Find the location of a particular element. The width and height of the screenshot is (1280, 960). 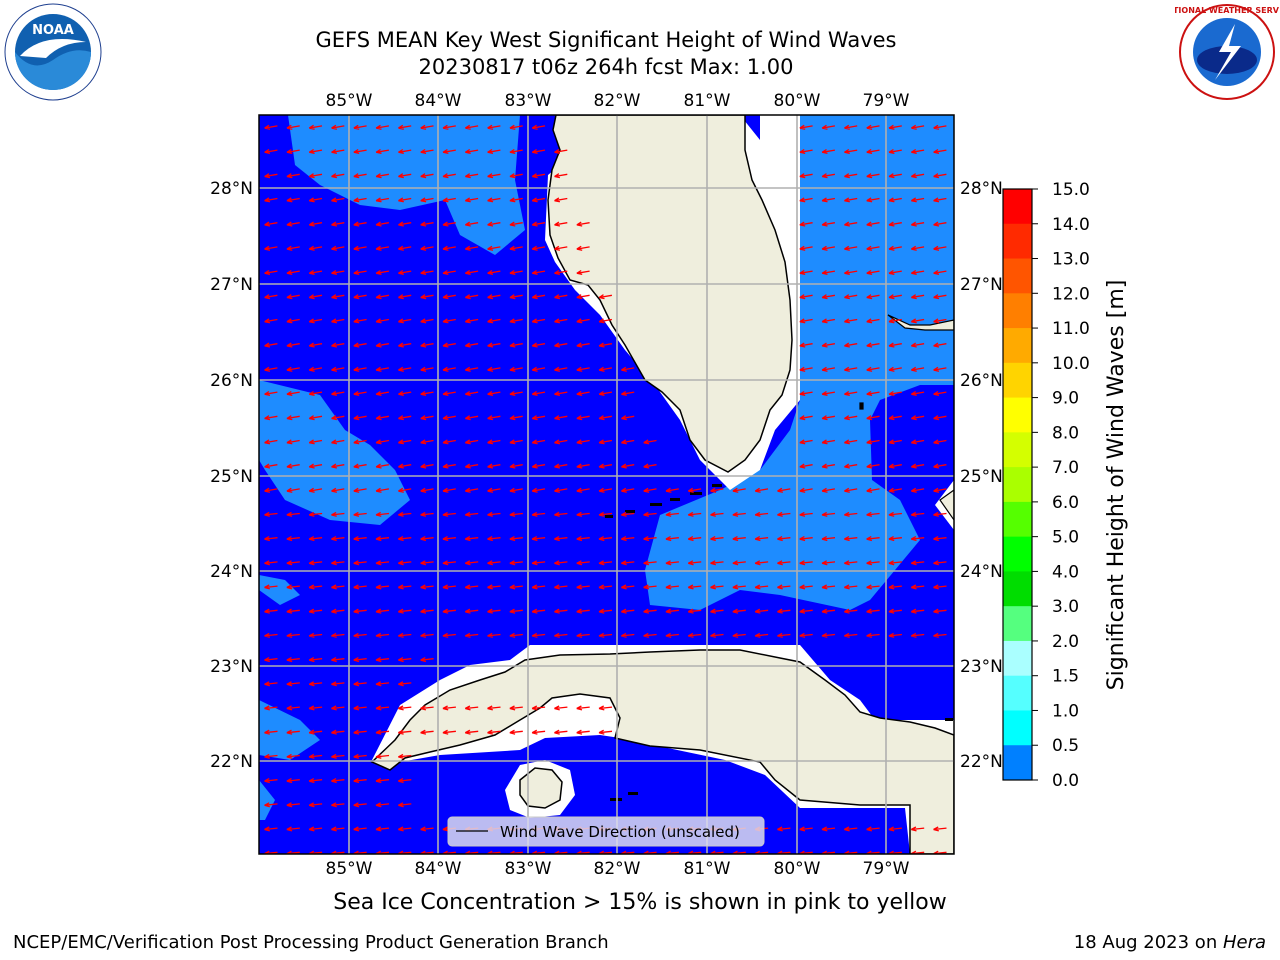

colorbar-tick-label: 3.0 is located at coordinates (1065, 607).